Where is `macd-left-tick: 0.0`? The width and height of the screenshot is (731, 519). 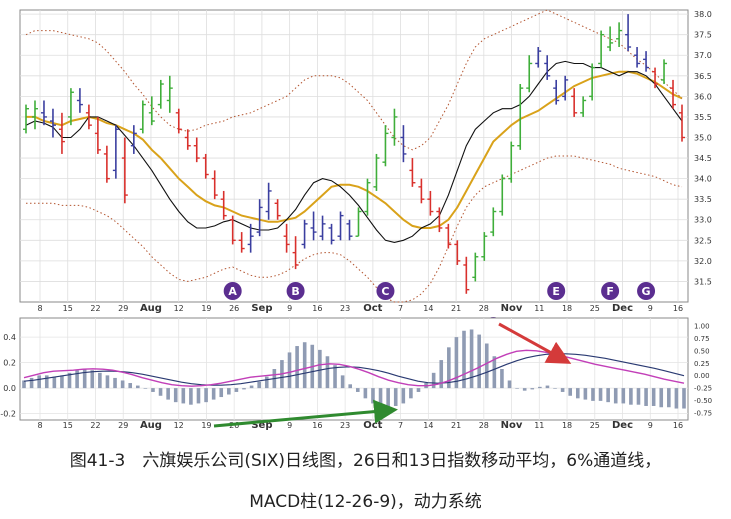
macd-left-tick: 0.0 is located at coordinates (9, 388).